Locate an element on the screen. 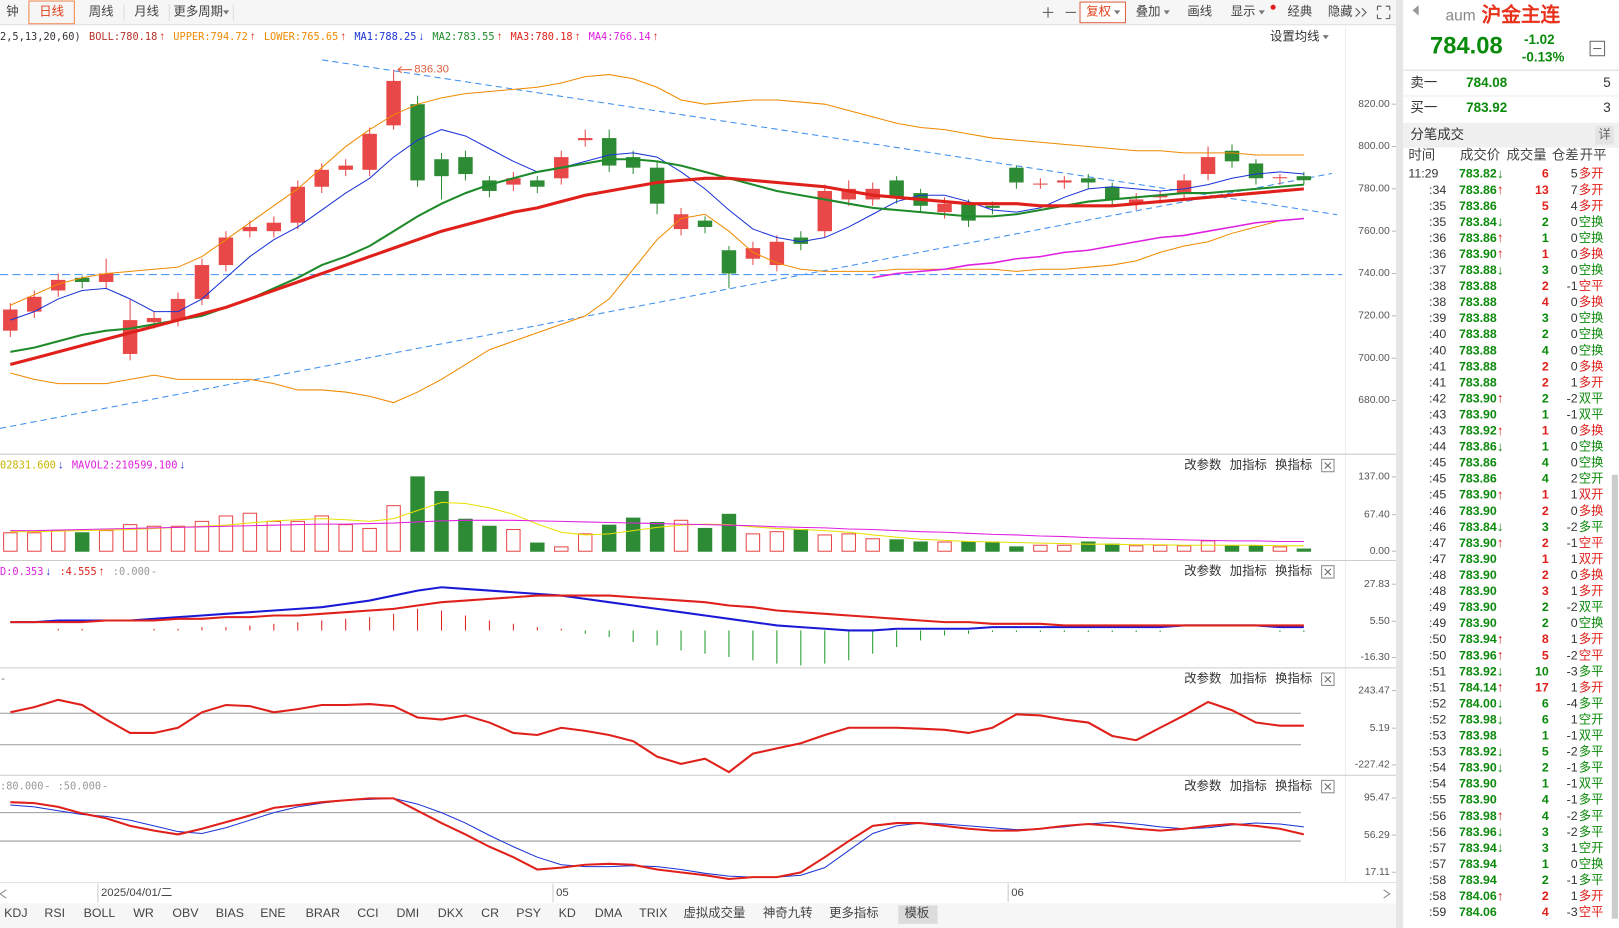  prev-icon is located at coordinates (1415, 10).